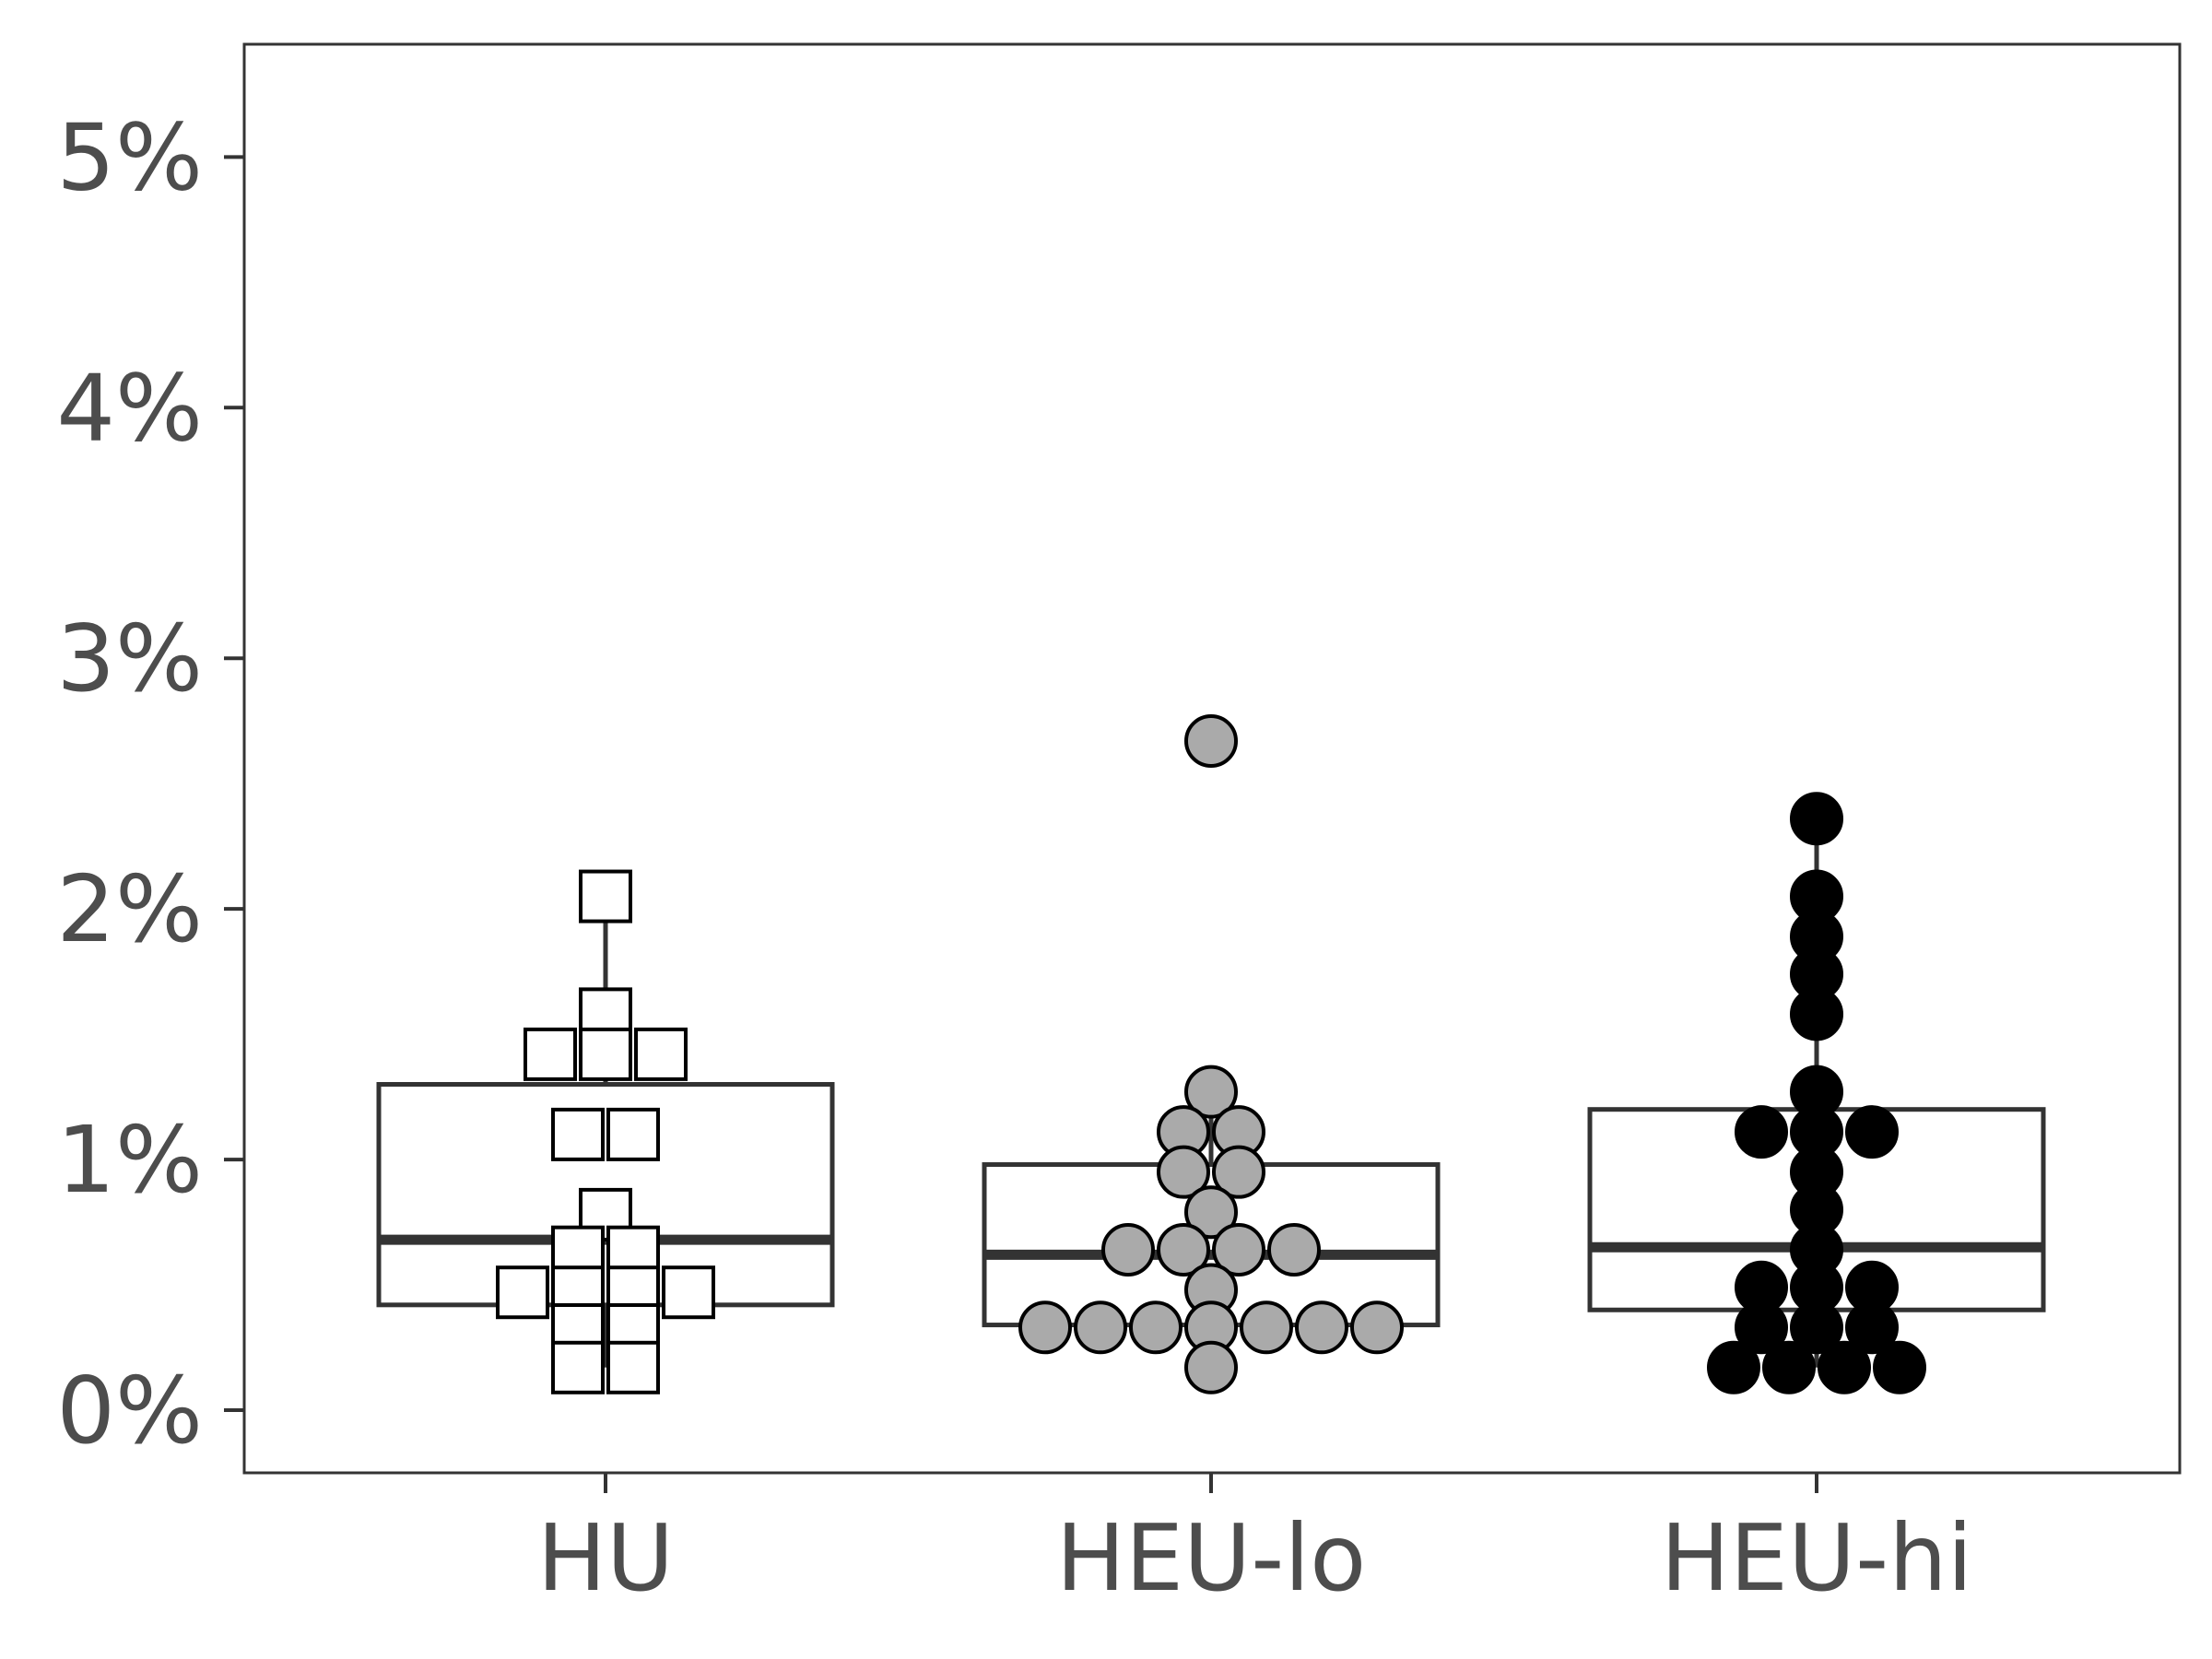 The height and width of the screenshot is (1659, 2212). Describe the element at coordinates (129, 157) in the screenshot. I see `y-tick-label: 5%` at that location.